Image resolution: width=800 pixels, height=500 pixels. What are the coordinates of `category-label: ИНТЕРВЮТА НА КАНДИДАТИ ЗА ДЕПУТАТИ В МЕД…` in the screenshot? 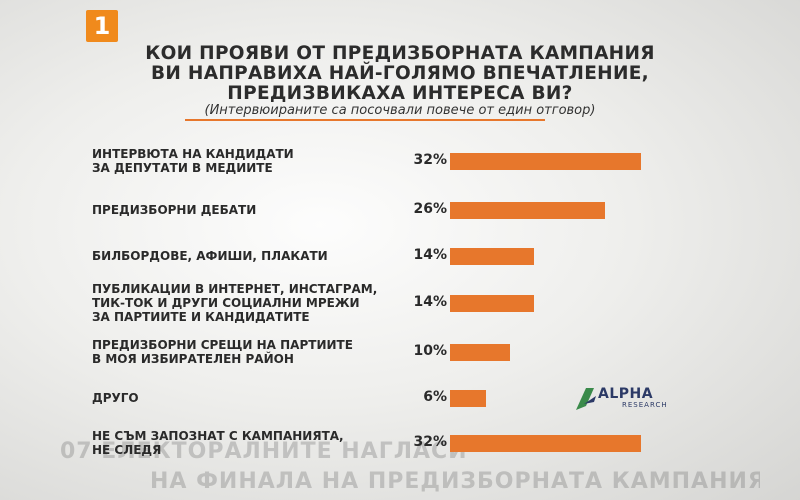 It's located at (193, 161).